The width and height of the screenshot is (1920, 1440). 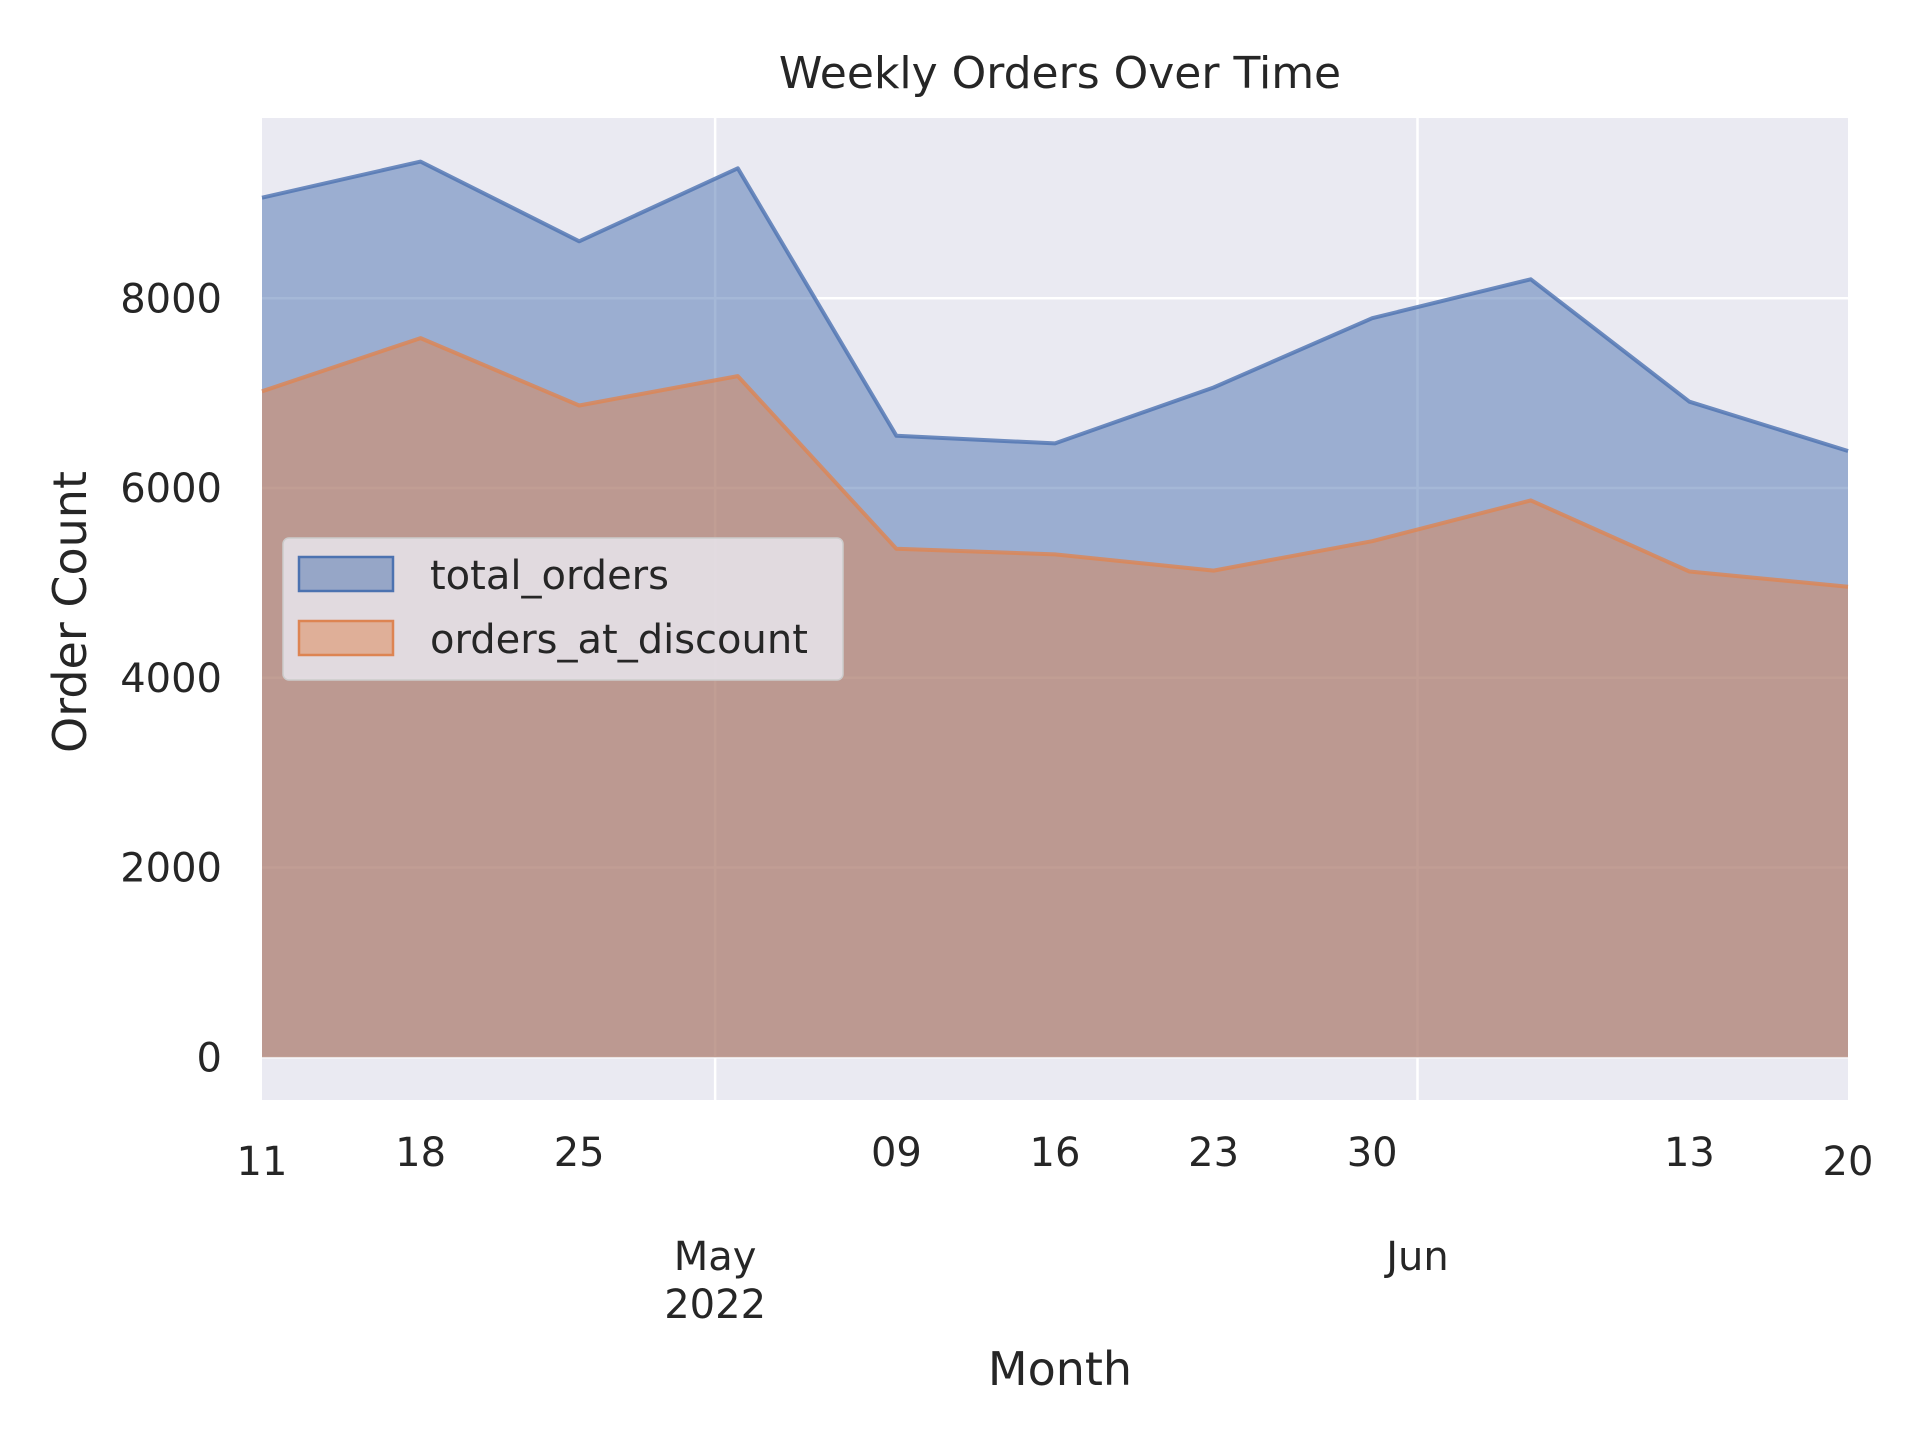 I want to click on x-tick-label: 20, so click(x=1848, y=1162).